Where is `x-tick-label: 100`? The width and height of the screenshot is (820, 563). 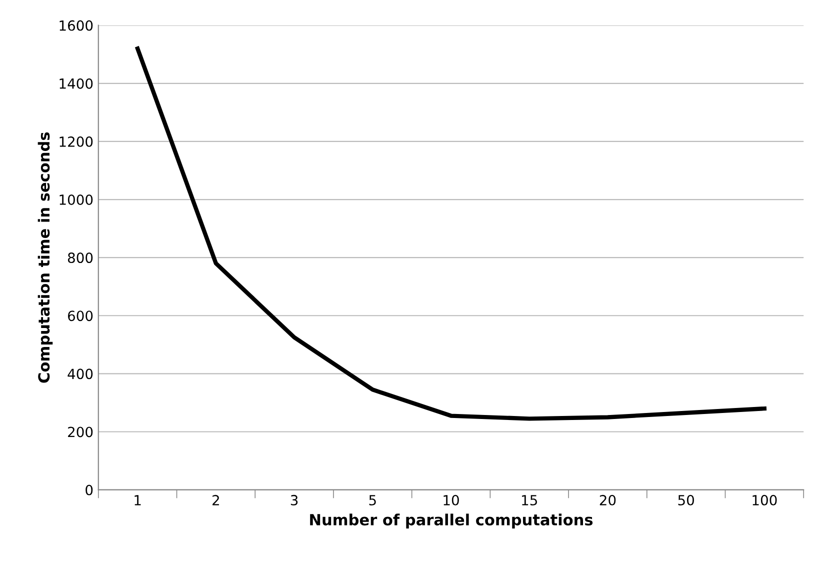 x-tick-label: 100 is located at coordinates (764, 500).